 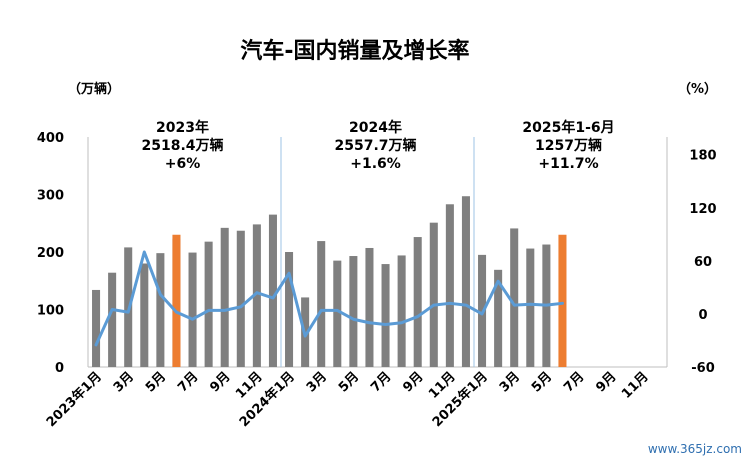 What do you see at coordinates (568, 164) in the screenshot?
I see `annotation-3-line-3: +11.7%` at bounding box center [568, 164].